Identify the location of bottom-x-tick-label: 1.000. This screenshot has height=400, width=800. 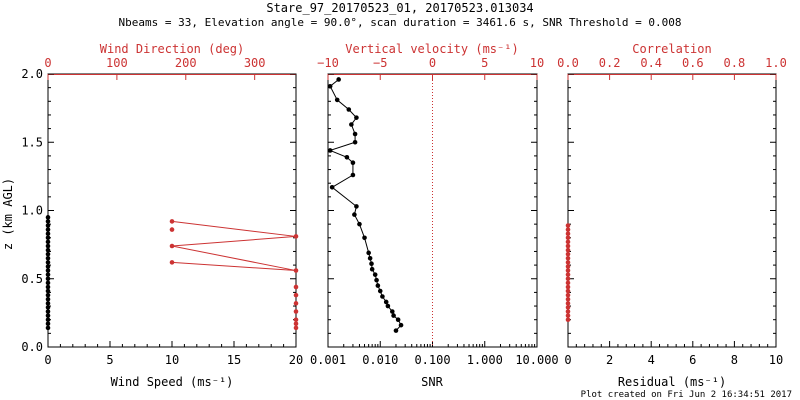
(485, 360).